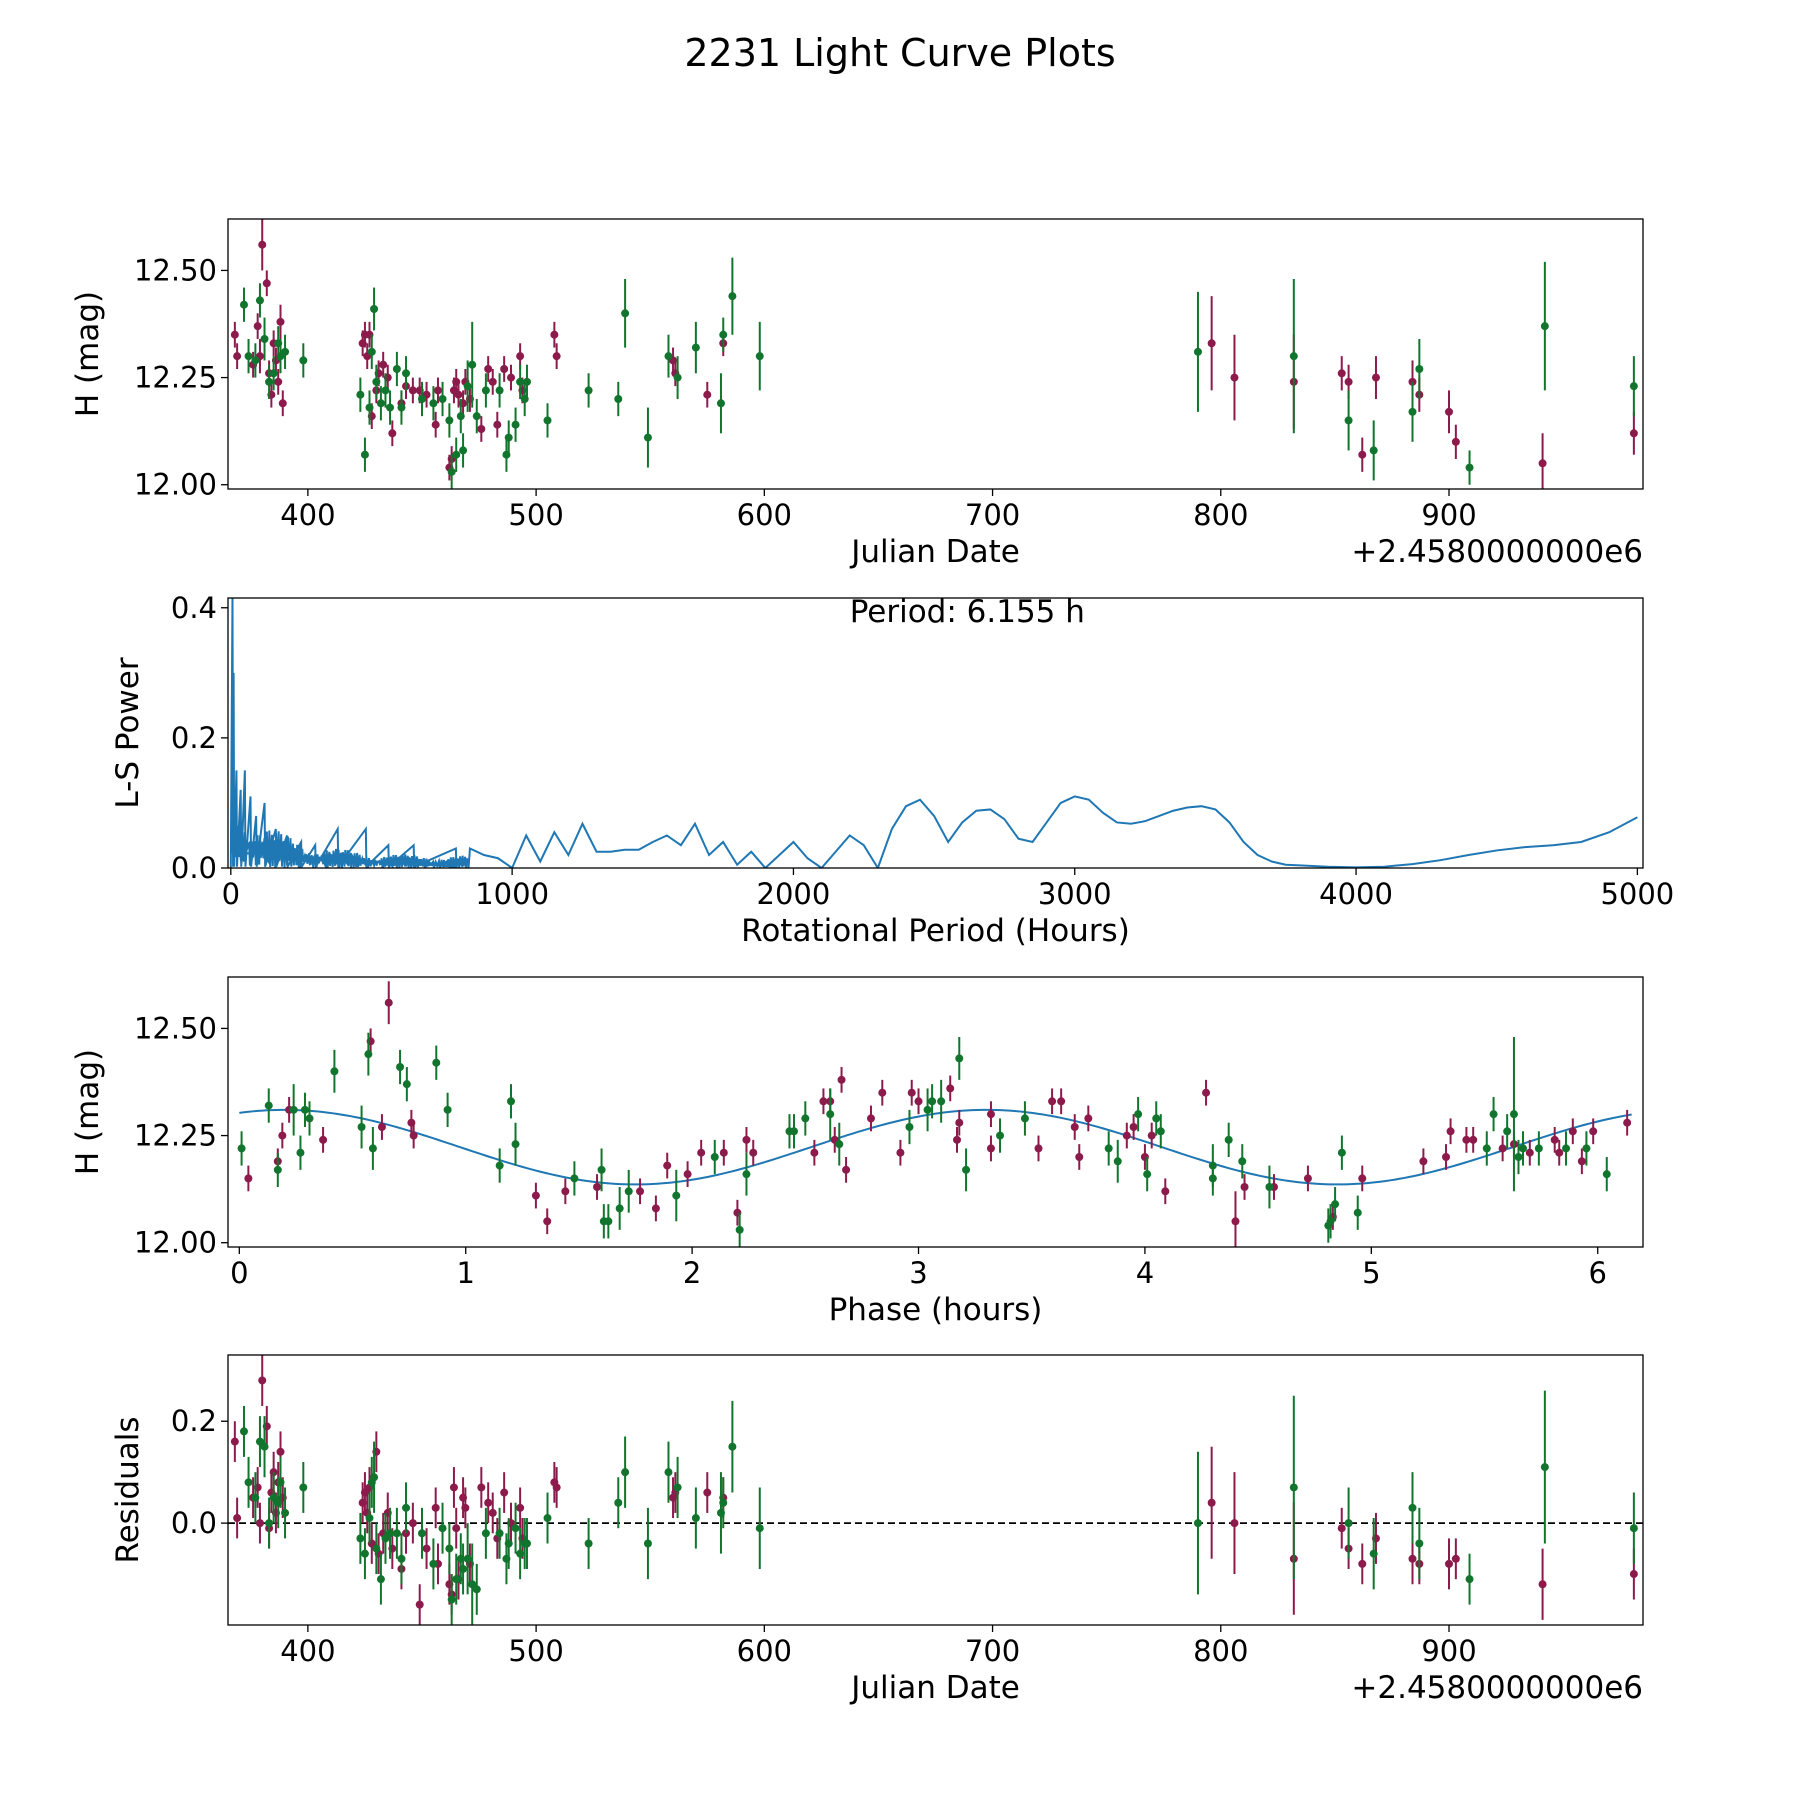 The image size is (1800, 1800). What do you see at coordinates (535, 515) in the screenshot?
I see `x-tick-label: 500` at bounding box center [535, 515].